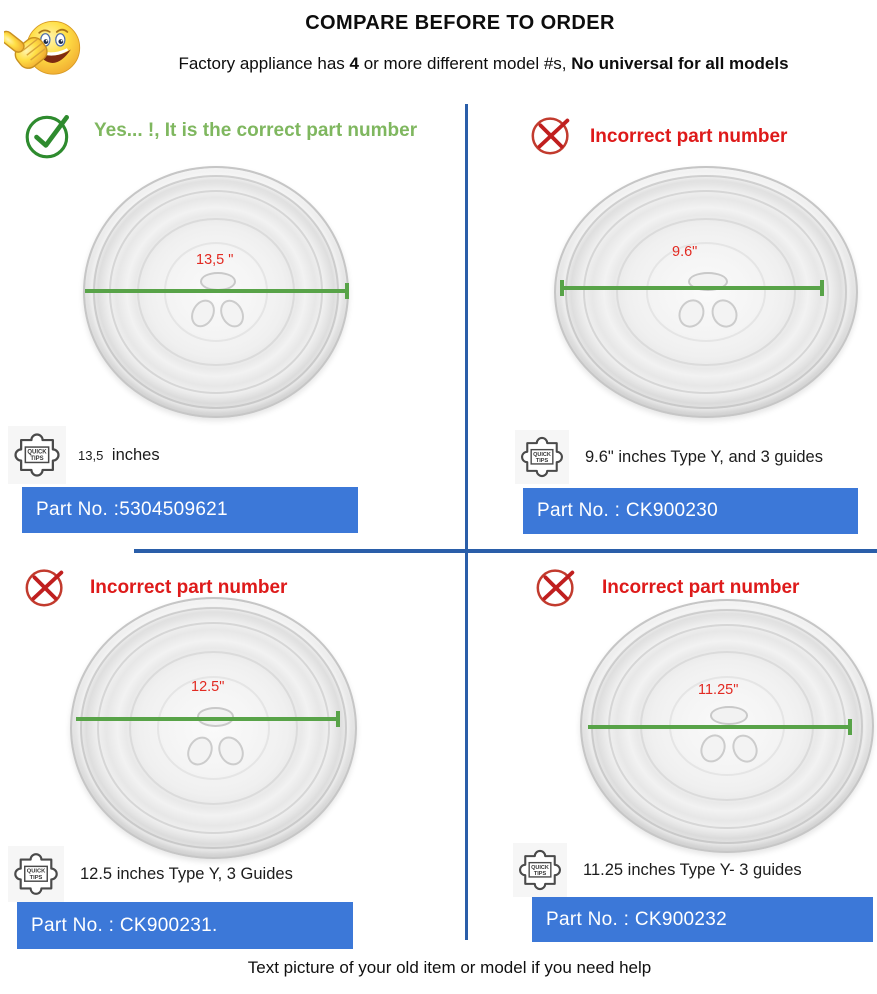 The width and height of the screenshot is (877, 994). I want to click on subtitle-bold-count: 4, so click(354, 63).